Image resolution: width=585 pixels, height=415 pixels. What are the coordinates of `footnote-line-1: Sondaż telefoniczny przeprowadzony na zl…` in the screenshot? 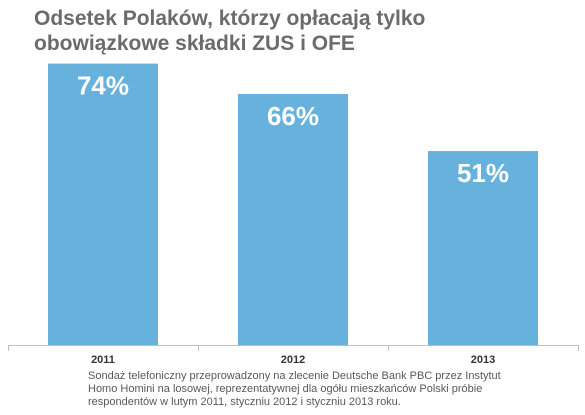 It's located at (294, 376).